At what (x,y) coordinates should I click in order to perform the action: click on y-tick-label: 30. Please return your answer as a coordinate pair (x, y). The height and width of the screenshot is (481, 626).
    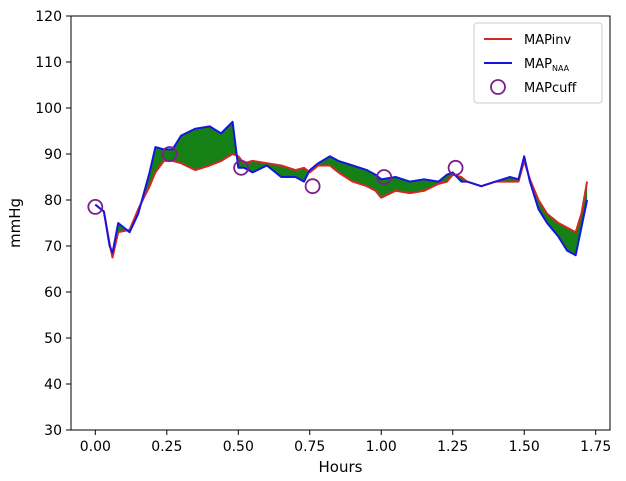
    Looking at the image, I should click on (53, 431).